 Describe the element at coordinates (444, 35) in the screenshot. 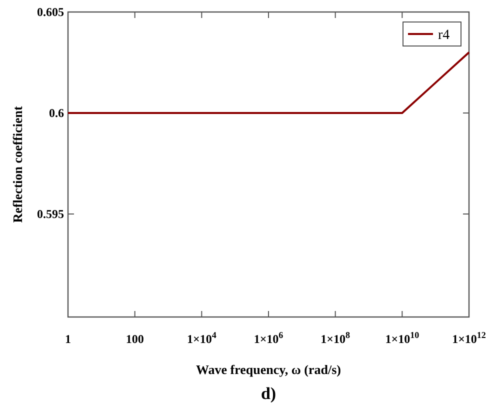

I see `legend-label: r4` at that location.